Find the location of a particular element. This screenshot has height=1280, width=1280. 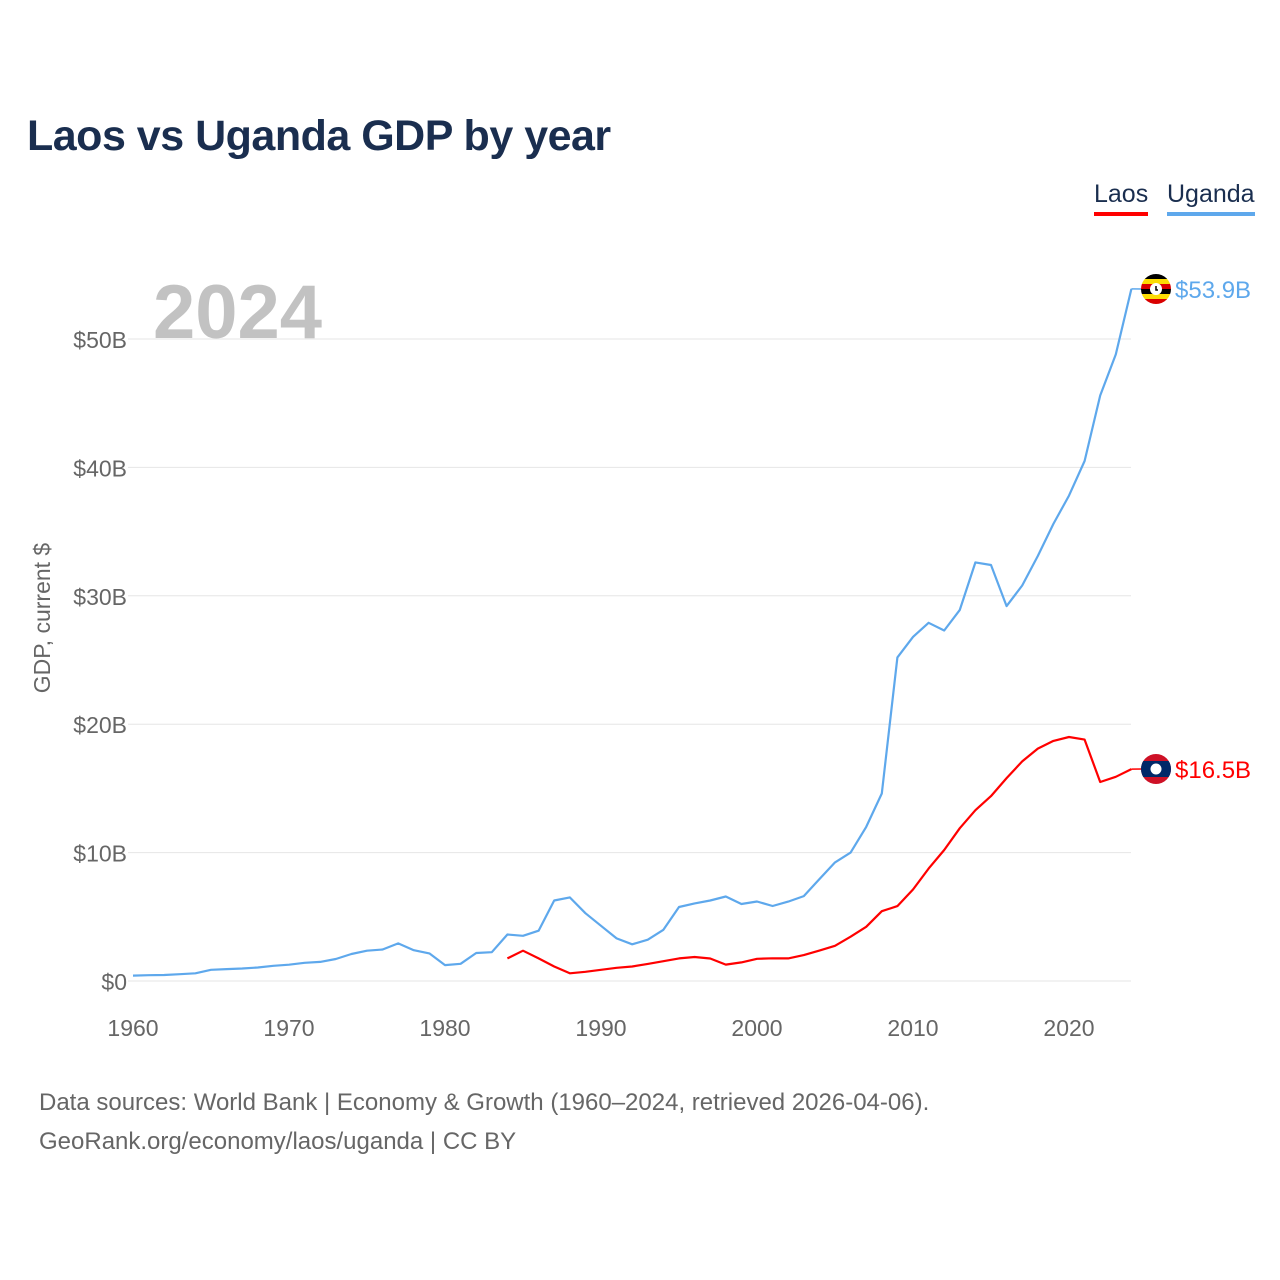

x-tick-label: 2020 is located at coordinates (1068, 1028).